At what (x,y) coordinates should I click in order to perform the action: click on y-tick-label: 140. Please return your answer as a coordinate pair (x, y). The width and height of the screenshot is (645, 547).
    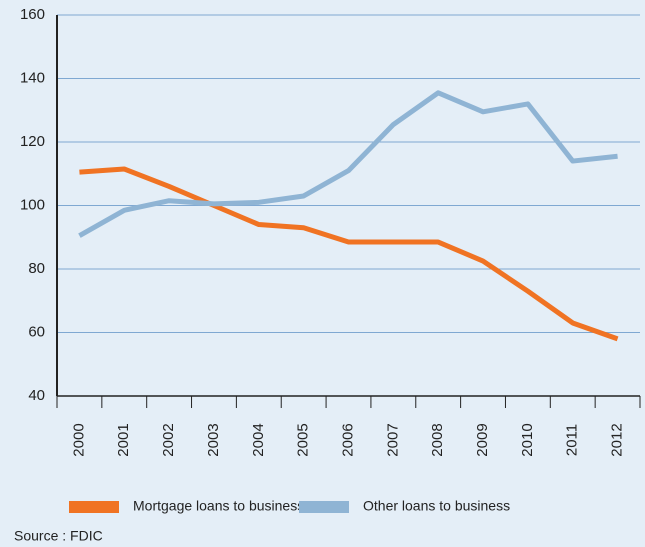
    Looking at the image, I should click on (32, 77).